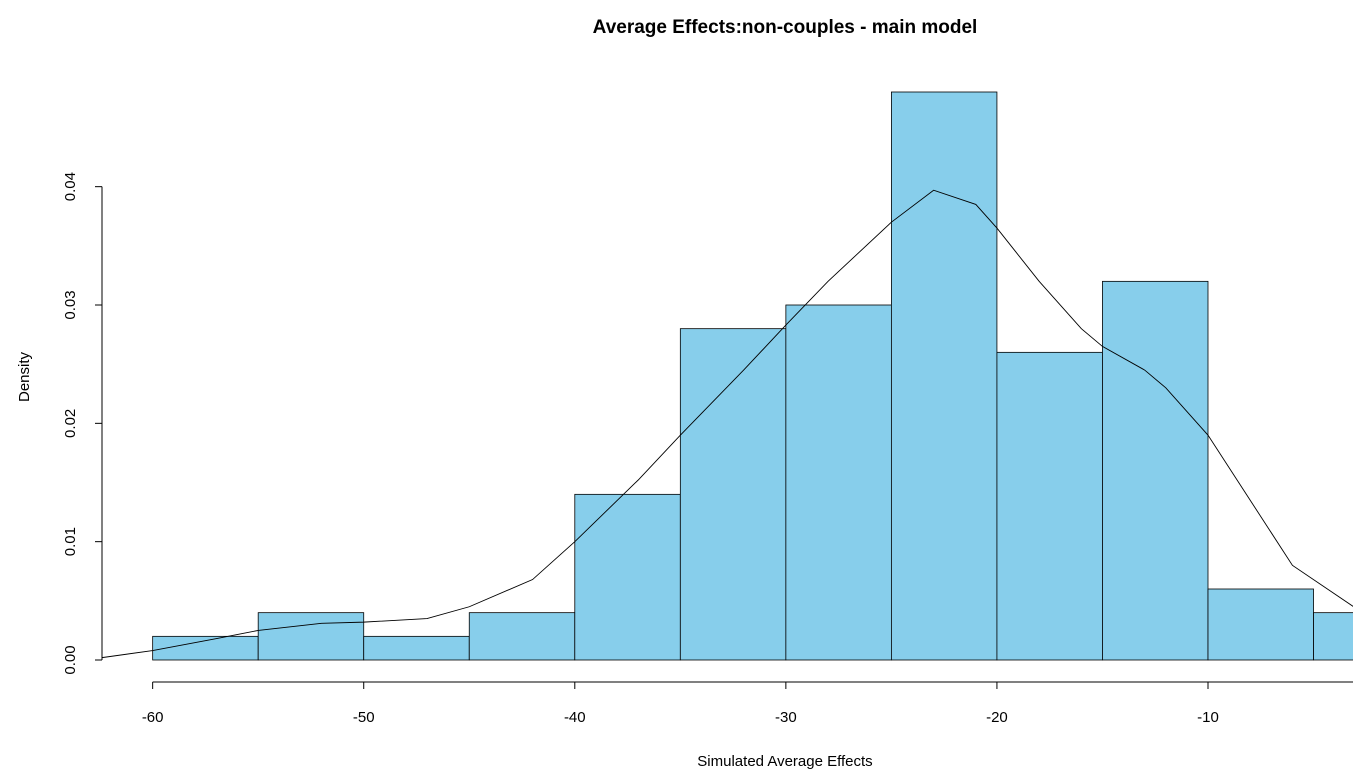  I want to click on x-tick-label: -40, so click(575, 717).